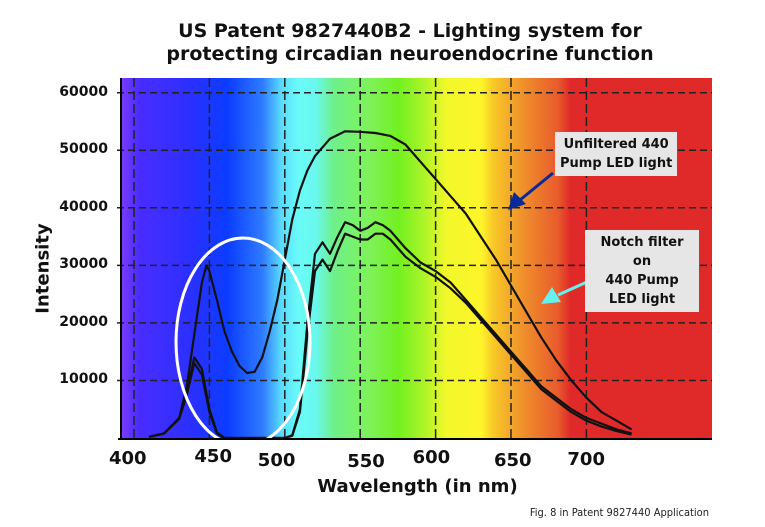 This screenshot has height=527, width=765. I want to click on callout-notch-line-1: Notch filter on, so click(642, 252).